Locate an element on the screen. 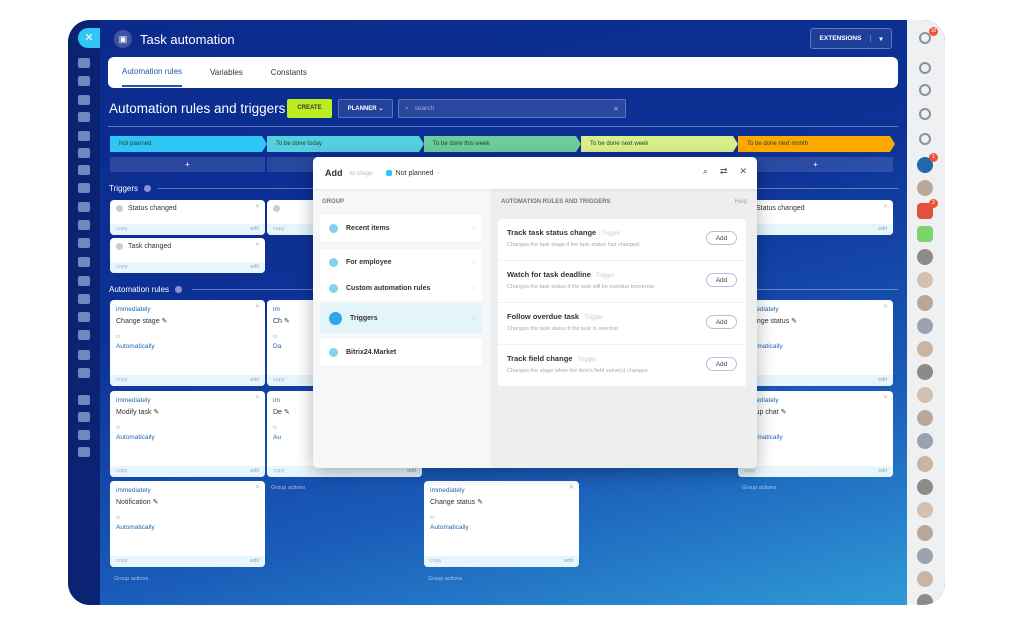 The width and height of the screenshot is (1024, 621). stage-column-header: To be done next month is located at coordinates (816, 144).